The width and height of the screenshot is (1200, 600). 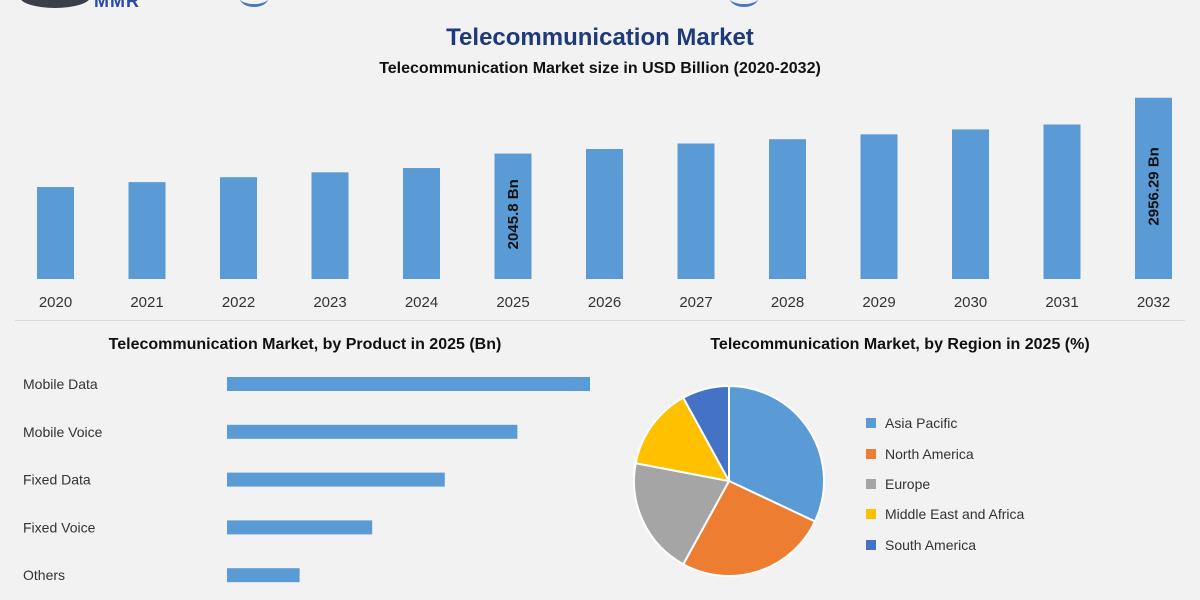 I want to click on x-tick-label: 2027, so click(x=695, y=302).